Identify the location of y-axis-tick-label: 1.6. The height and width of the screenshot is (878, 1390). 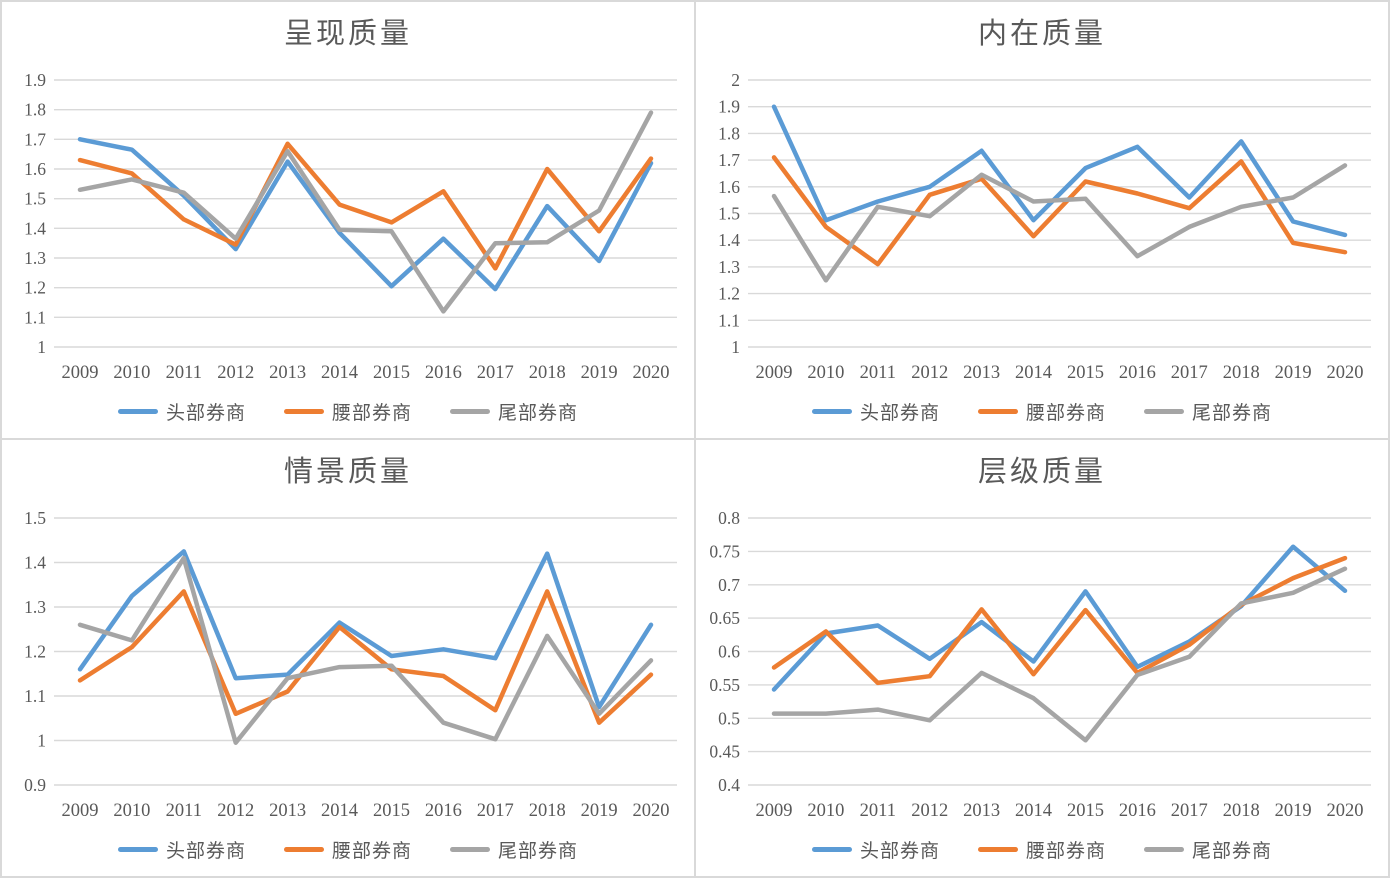
(729, 187).